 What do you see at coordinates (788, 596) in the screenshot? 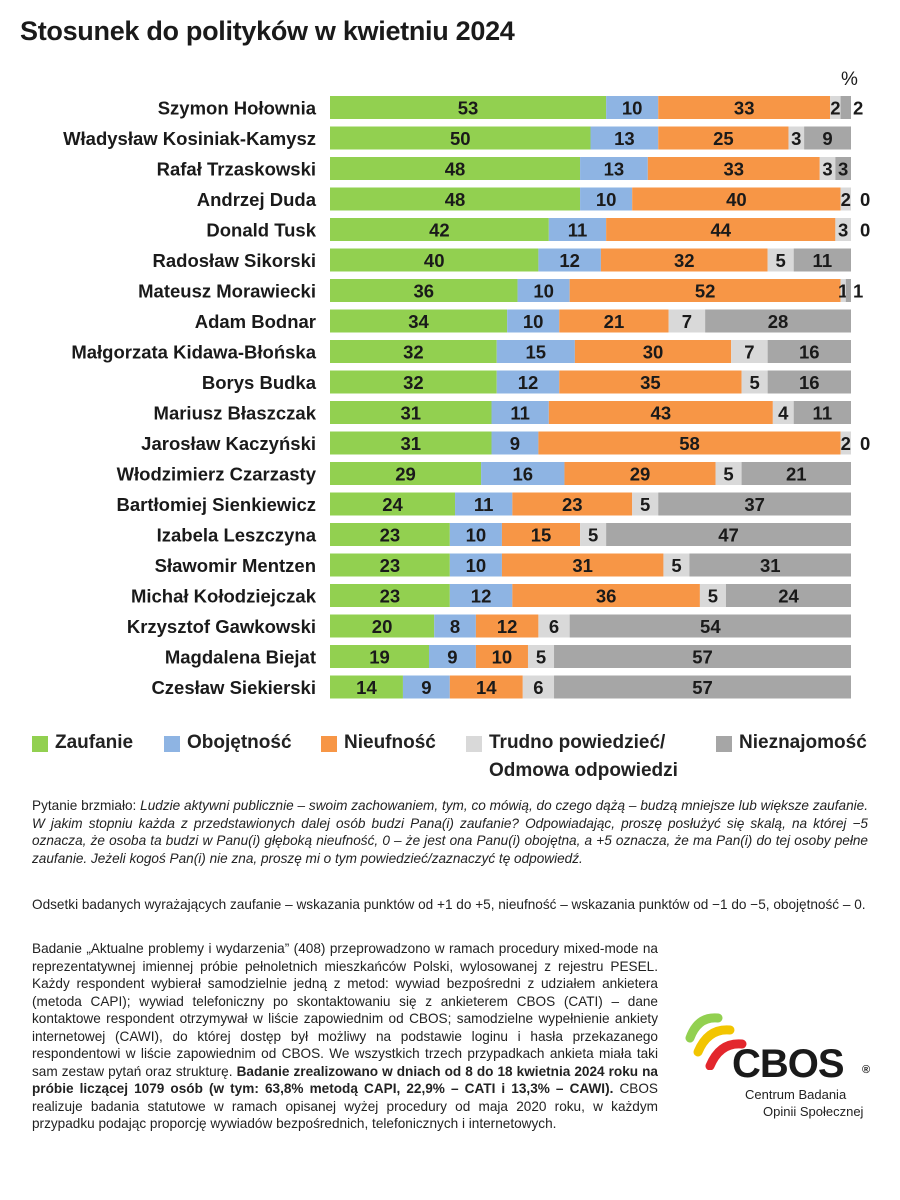
I see `value-label-nieznajomosc: 24` at bounding box center [788, 596].